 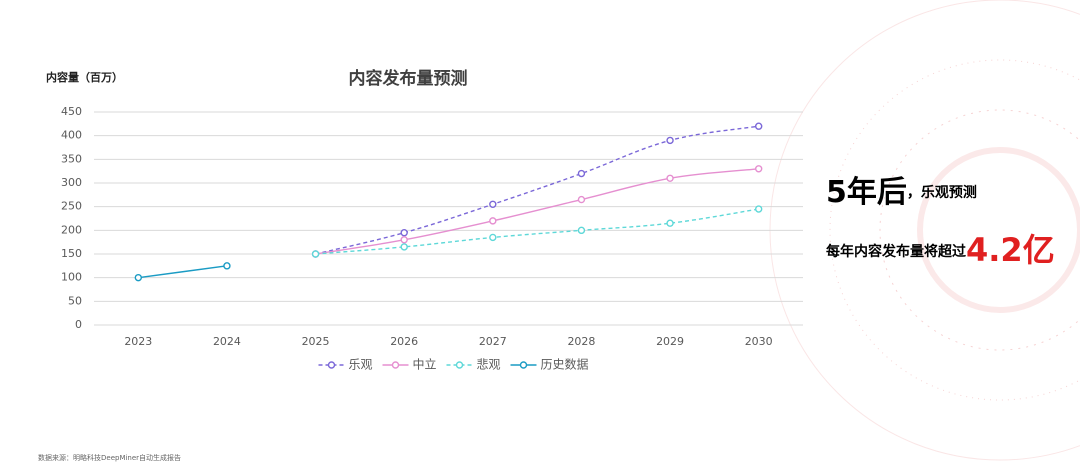 What do you see at coordinates (71, 182) in the screenshot?
I see `y-tick-label: 300` at bounding box center [71, 182].